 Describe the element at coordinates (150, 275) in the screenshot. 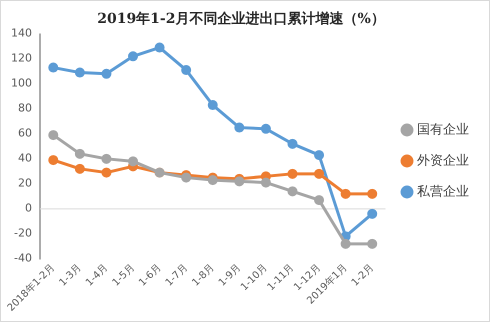

I see `x-tick-label: 1-6月` at that location.